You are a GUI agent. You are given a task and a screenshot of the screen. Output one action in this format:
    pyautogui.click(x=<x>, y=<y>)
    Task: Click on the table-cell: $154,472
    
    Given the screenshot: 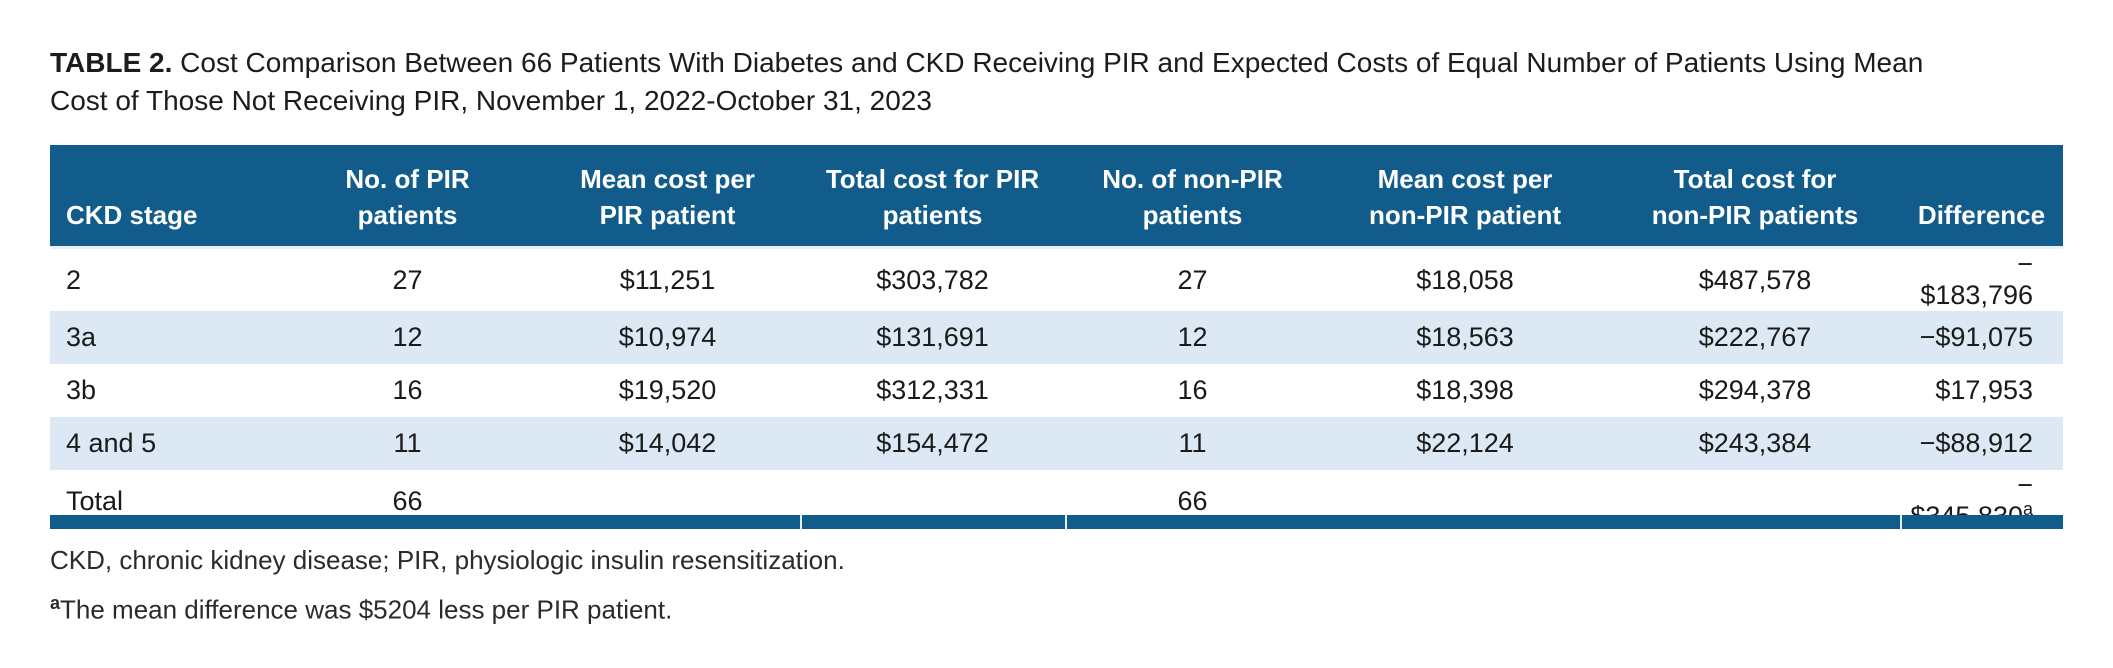 What is the action you would take?
    pyautogui.click(x=932, y=443)
    